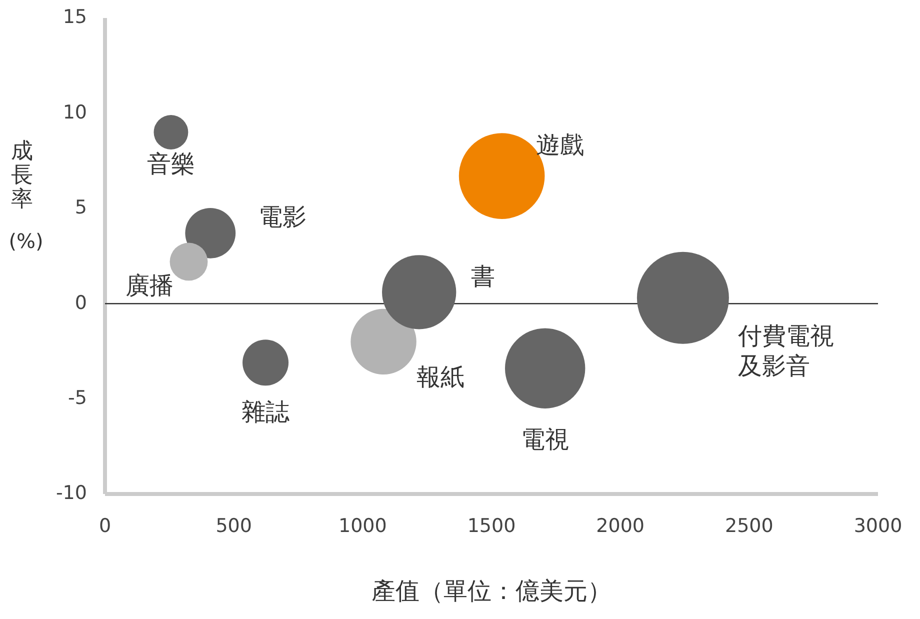  What do you see at coordinates (74, 17) in the screenshot?
I see `y-tick-label: 15` at bounding box center [74, 17].